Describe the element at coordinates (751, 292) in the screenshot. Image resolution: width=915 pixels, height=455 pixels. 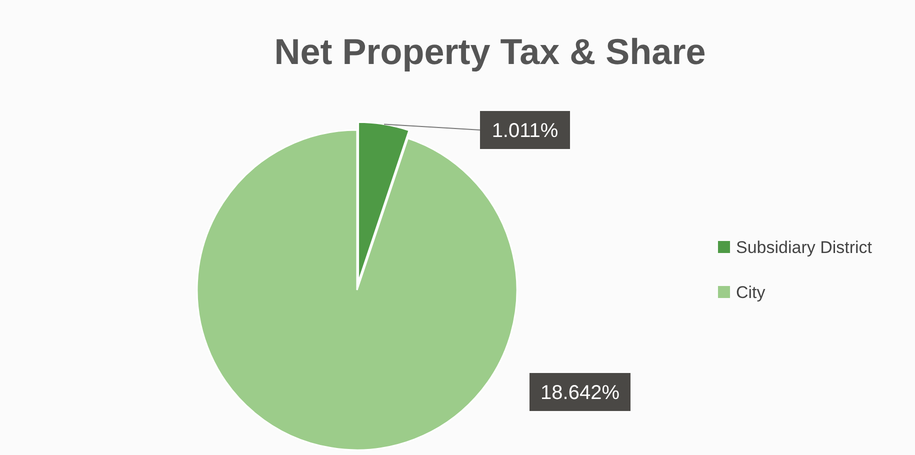
I see `legend-label: City` at that location.